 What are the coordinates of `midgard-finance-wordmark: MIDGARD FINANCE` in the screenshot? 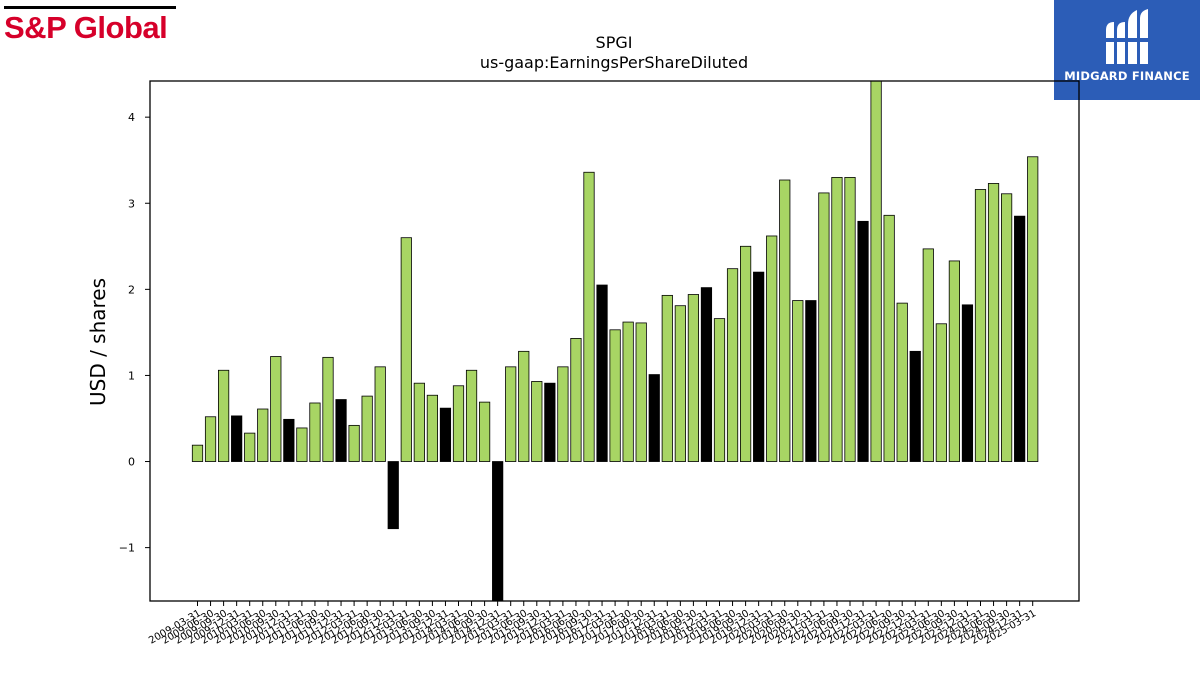 It's located at (1127, 76).